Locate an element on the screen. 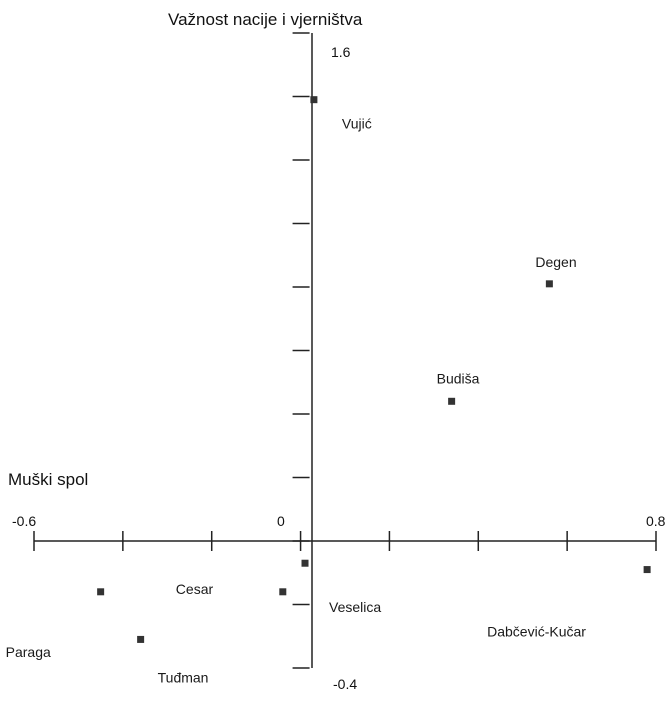 The image size is (669, 704). x-tick-label-max: 0.8 is located at coordinates (656, 521).